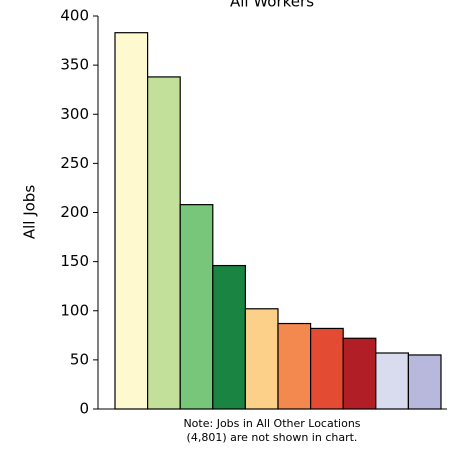 The width and height of the screenshot is (452, 452). Describe the element at coordinates (271, 423) in the screenshot. I see `annotation: Note: Jobs in All Other Locations` at that location.